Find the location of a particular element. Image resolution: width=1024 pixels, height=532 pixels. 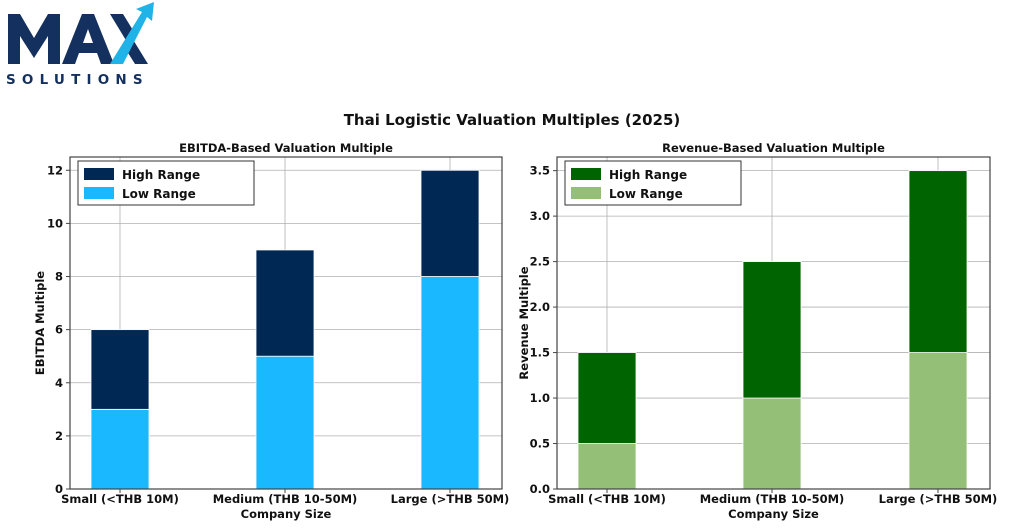

subplot-title: Revenue-Based Valuation Multiple is located at coordinates (773, 148).